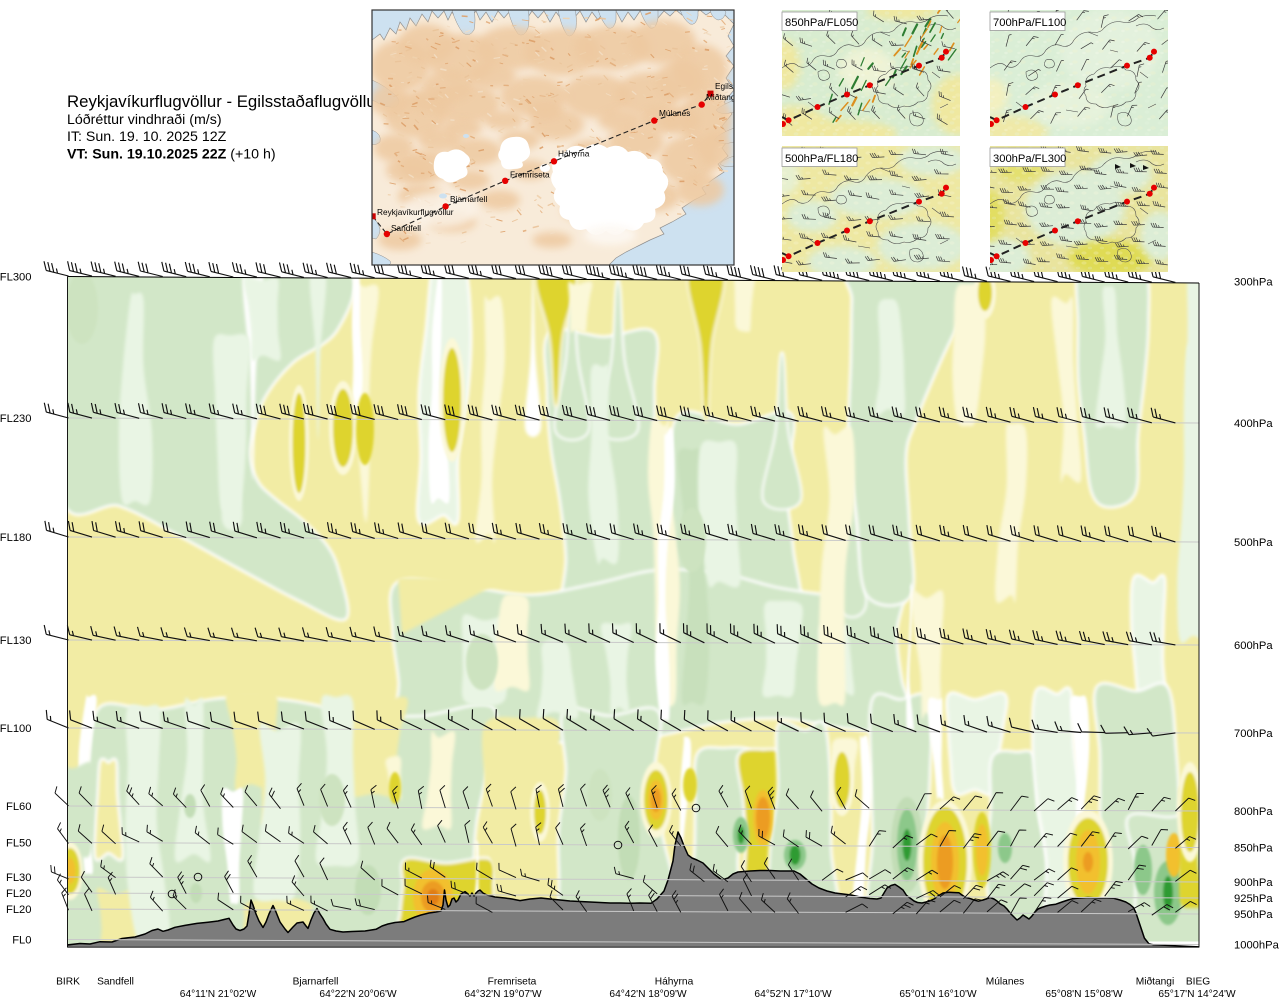 The image size is (1280, 1005). I want to click on svg-text: 600hPa, so click(1253, 646).